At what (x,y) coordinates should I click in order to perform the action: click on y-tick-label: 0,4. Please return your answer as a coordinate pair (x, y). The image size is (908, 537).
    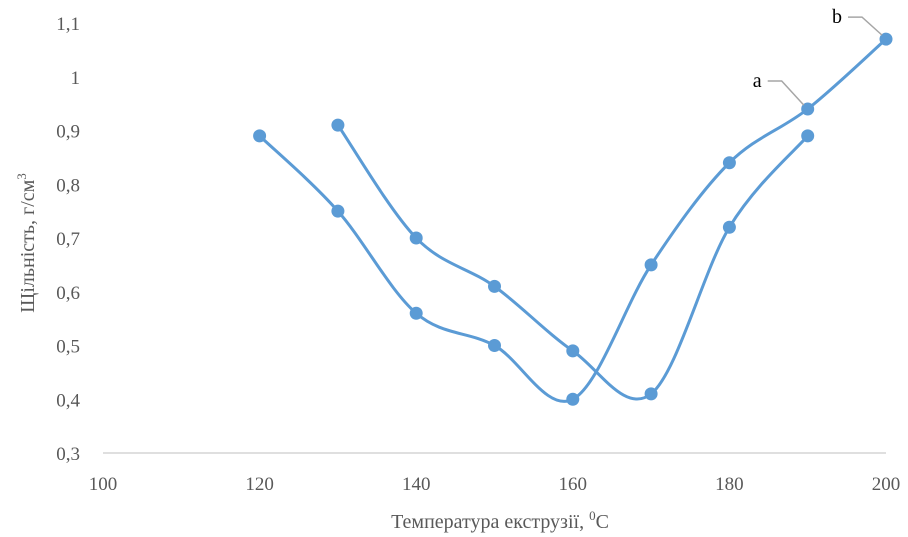
    Looking at the image, I should click on (68, 400).